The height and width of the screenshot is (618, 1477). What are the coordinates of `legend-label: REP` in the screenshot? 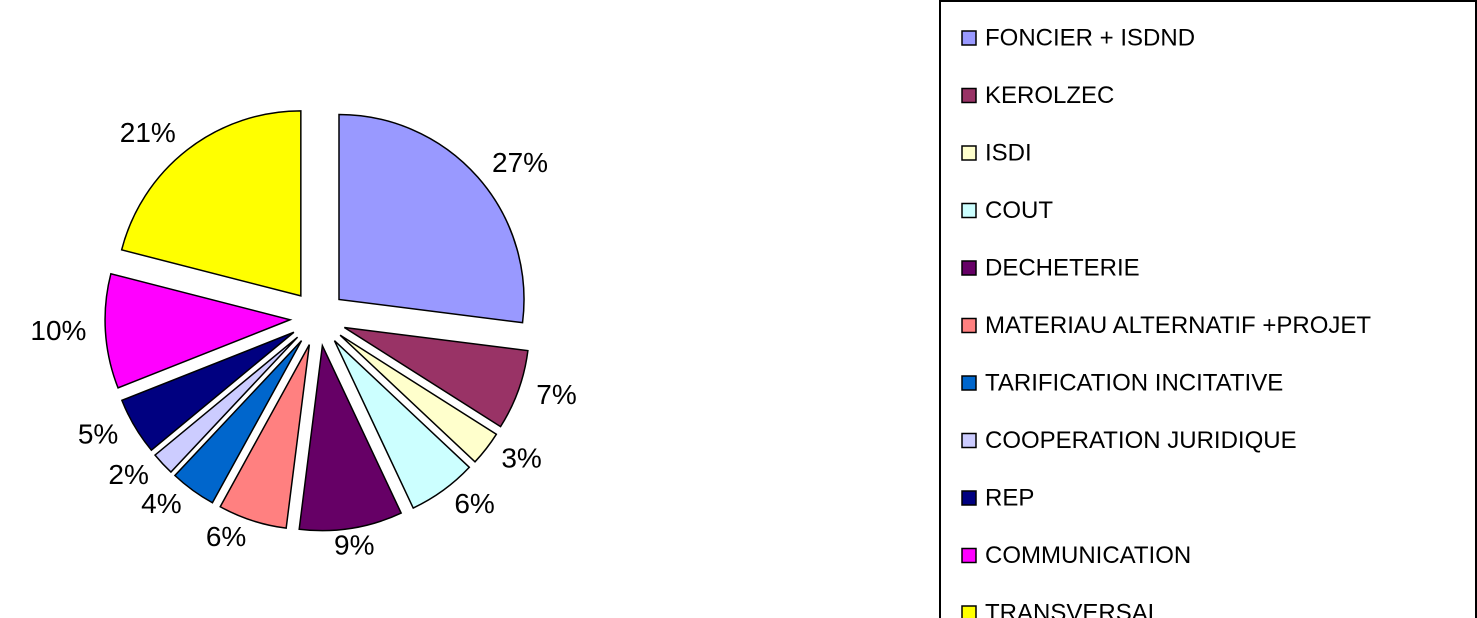 It's located at (1009, 497).